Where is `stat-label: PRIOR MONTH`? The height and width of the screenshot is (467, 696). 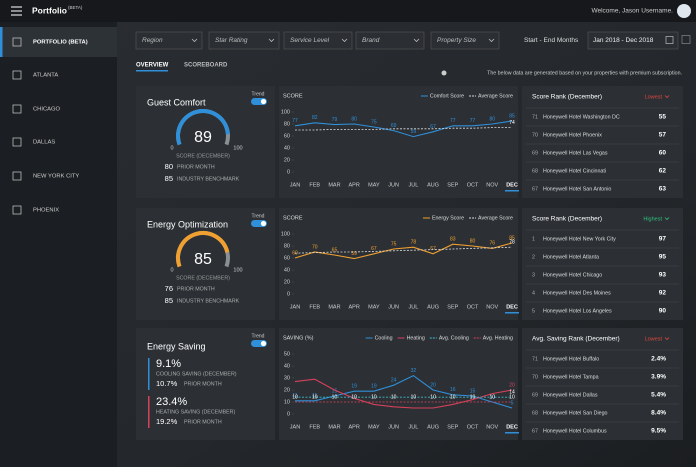
stat-label: PRIOR MONTH is located at coordinates (196, 167).